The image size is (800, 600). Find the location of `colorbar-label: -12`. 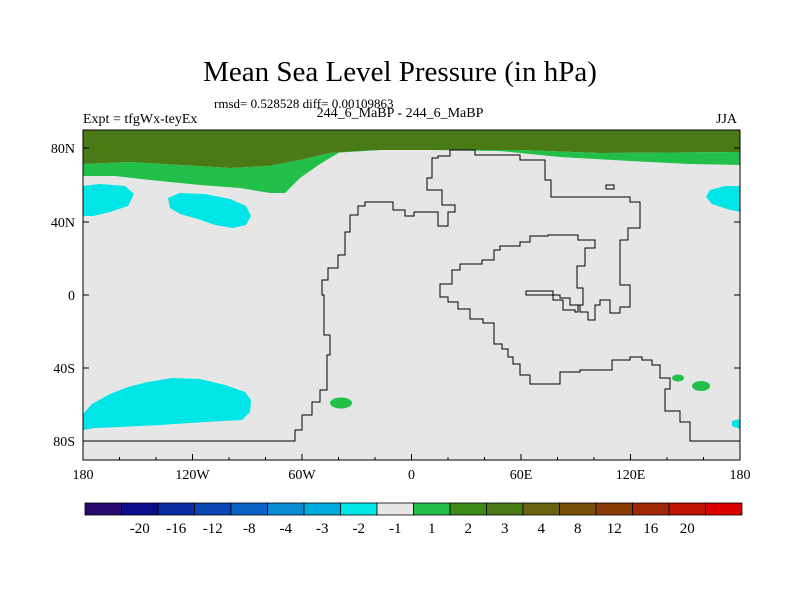

colorbar-label: -12 is located at coordinates (213, 529).